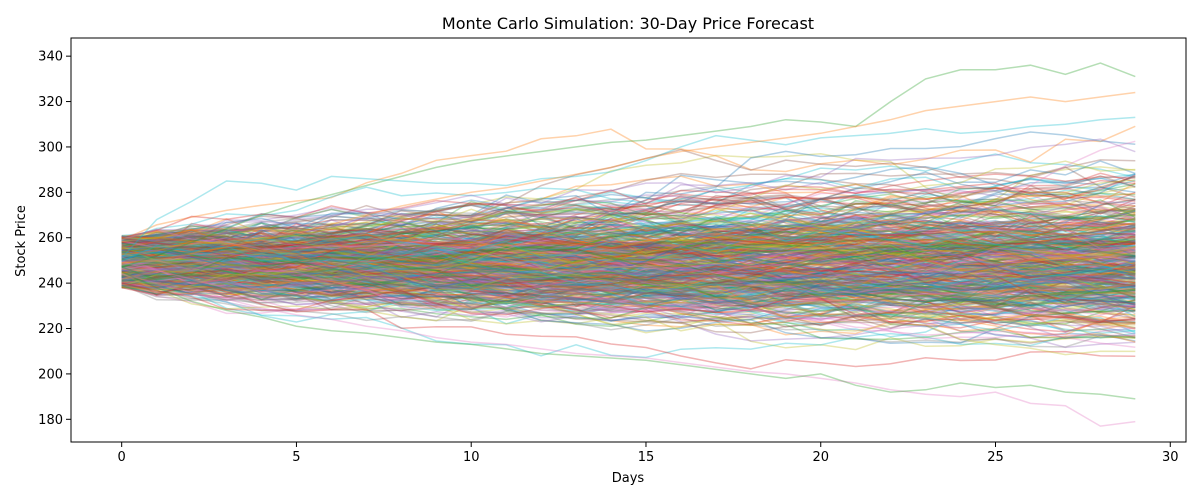  Describe the element at coordinates (50, 193) in the screenshot. I see `y-tick-label: 280` at that location.